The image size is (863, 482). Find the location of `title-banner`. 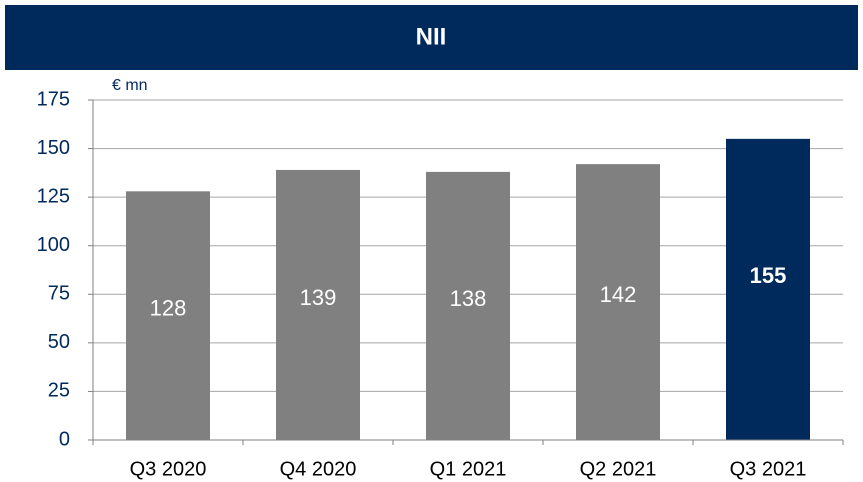

title-banner is located at coordinates (431, 37).